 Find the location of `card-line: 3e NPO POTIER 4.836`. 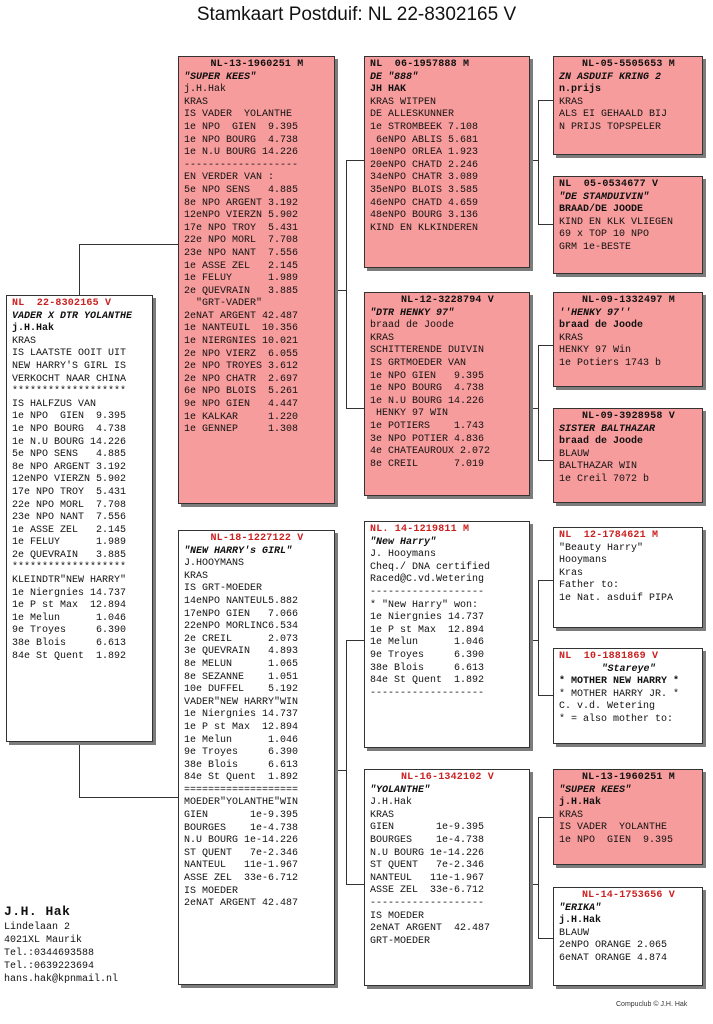

card-line: 3e NPO POTIER 4.836 is located at coordinates (427, 439).